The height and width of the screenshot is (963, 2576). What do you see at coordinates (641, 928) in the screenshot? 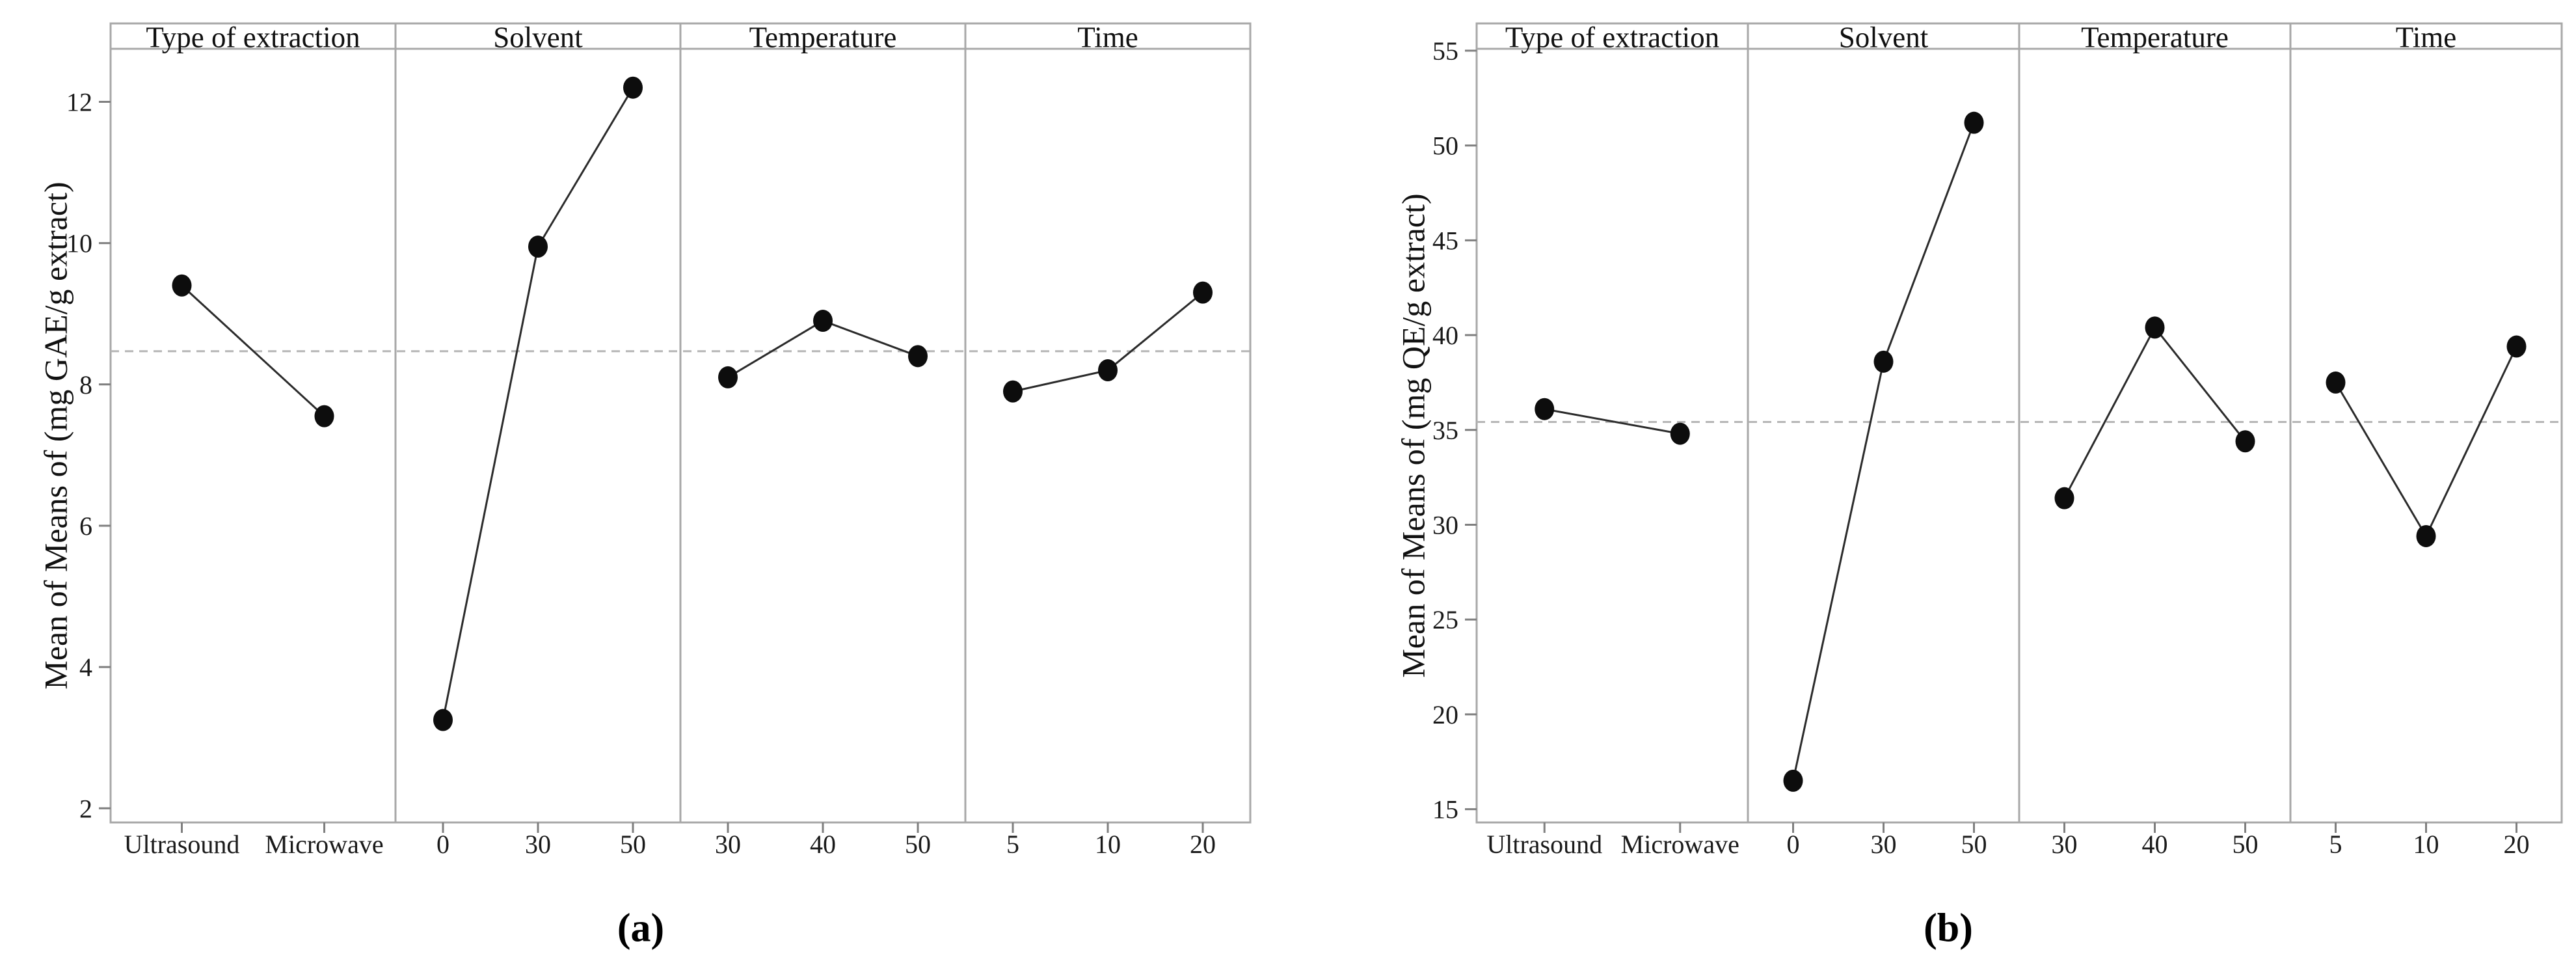
I see `panel-caption-a: (a)` at bounding box center [641, 928].